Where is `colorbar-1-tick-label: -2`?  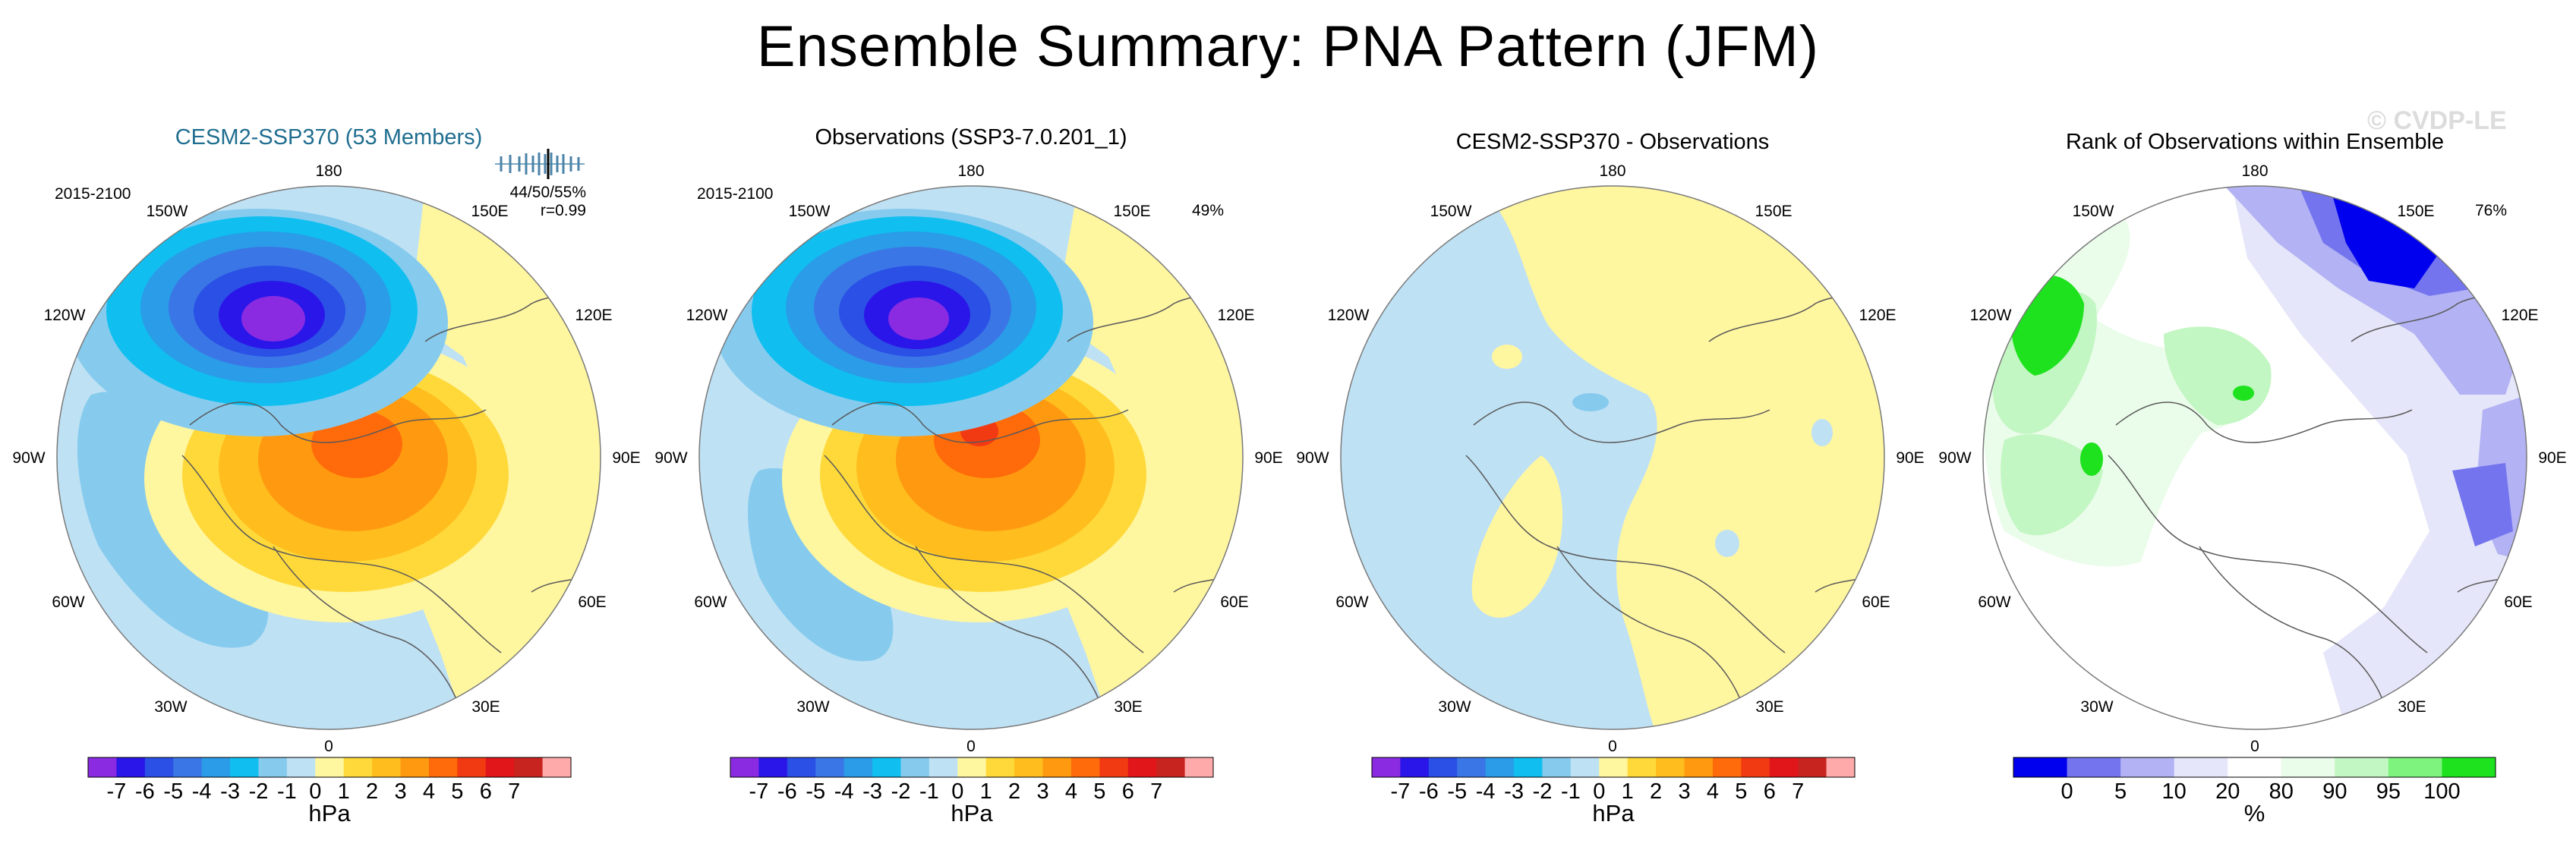 colorbar-1-tick-label: -2 is located at coordinates (259, 791).